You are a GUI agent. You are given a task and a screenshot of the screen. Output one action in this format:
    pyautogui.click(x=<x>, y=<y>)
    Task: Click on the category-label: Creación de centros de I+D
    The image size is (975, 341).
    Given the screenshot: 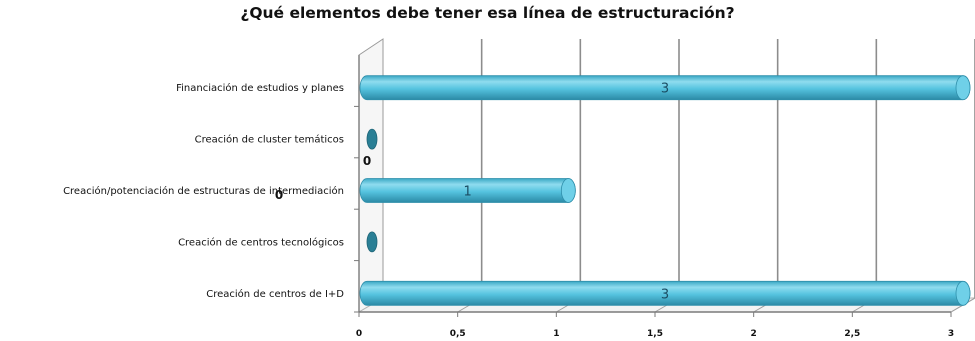 What is the action you would take?
    pyautogui.click(x=275, y=294)
    